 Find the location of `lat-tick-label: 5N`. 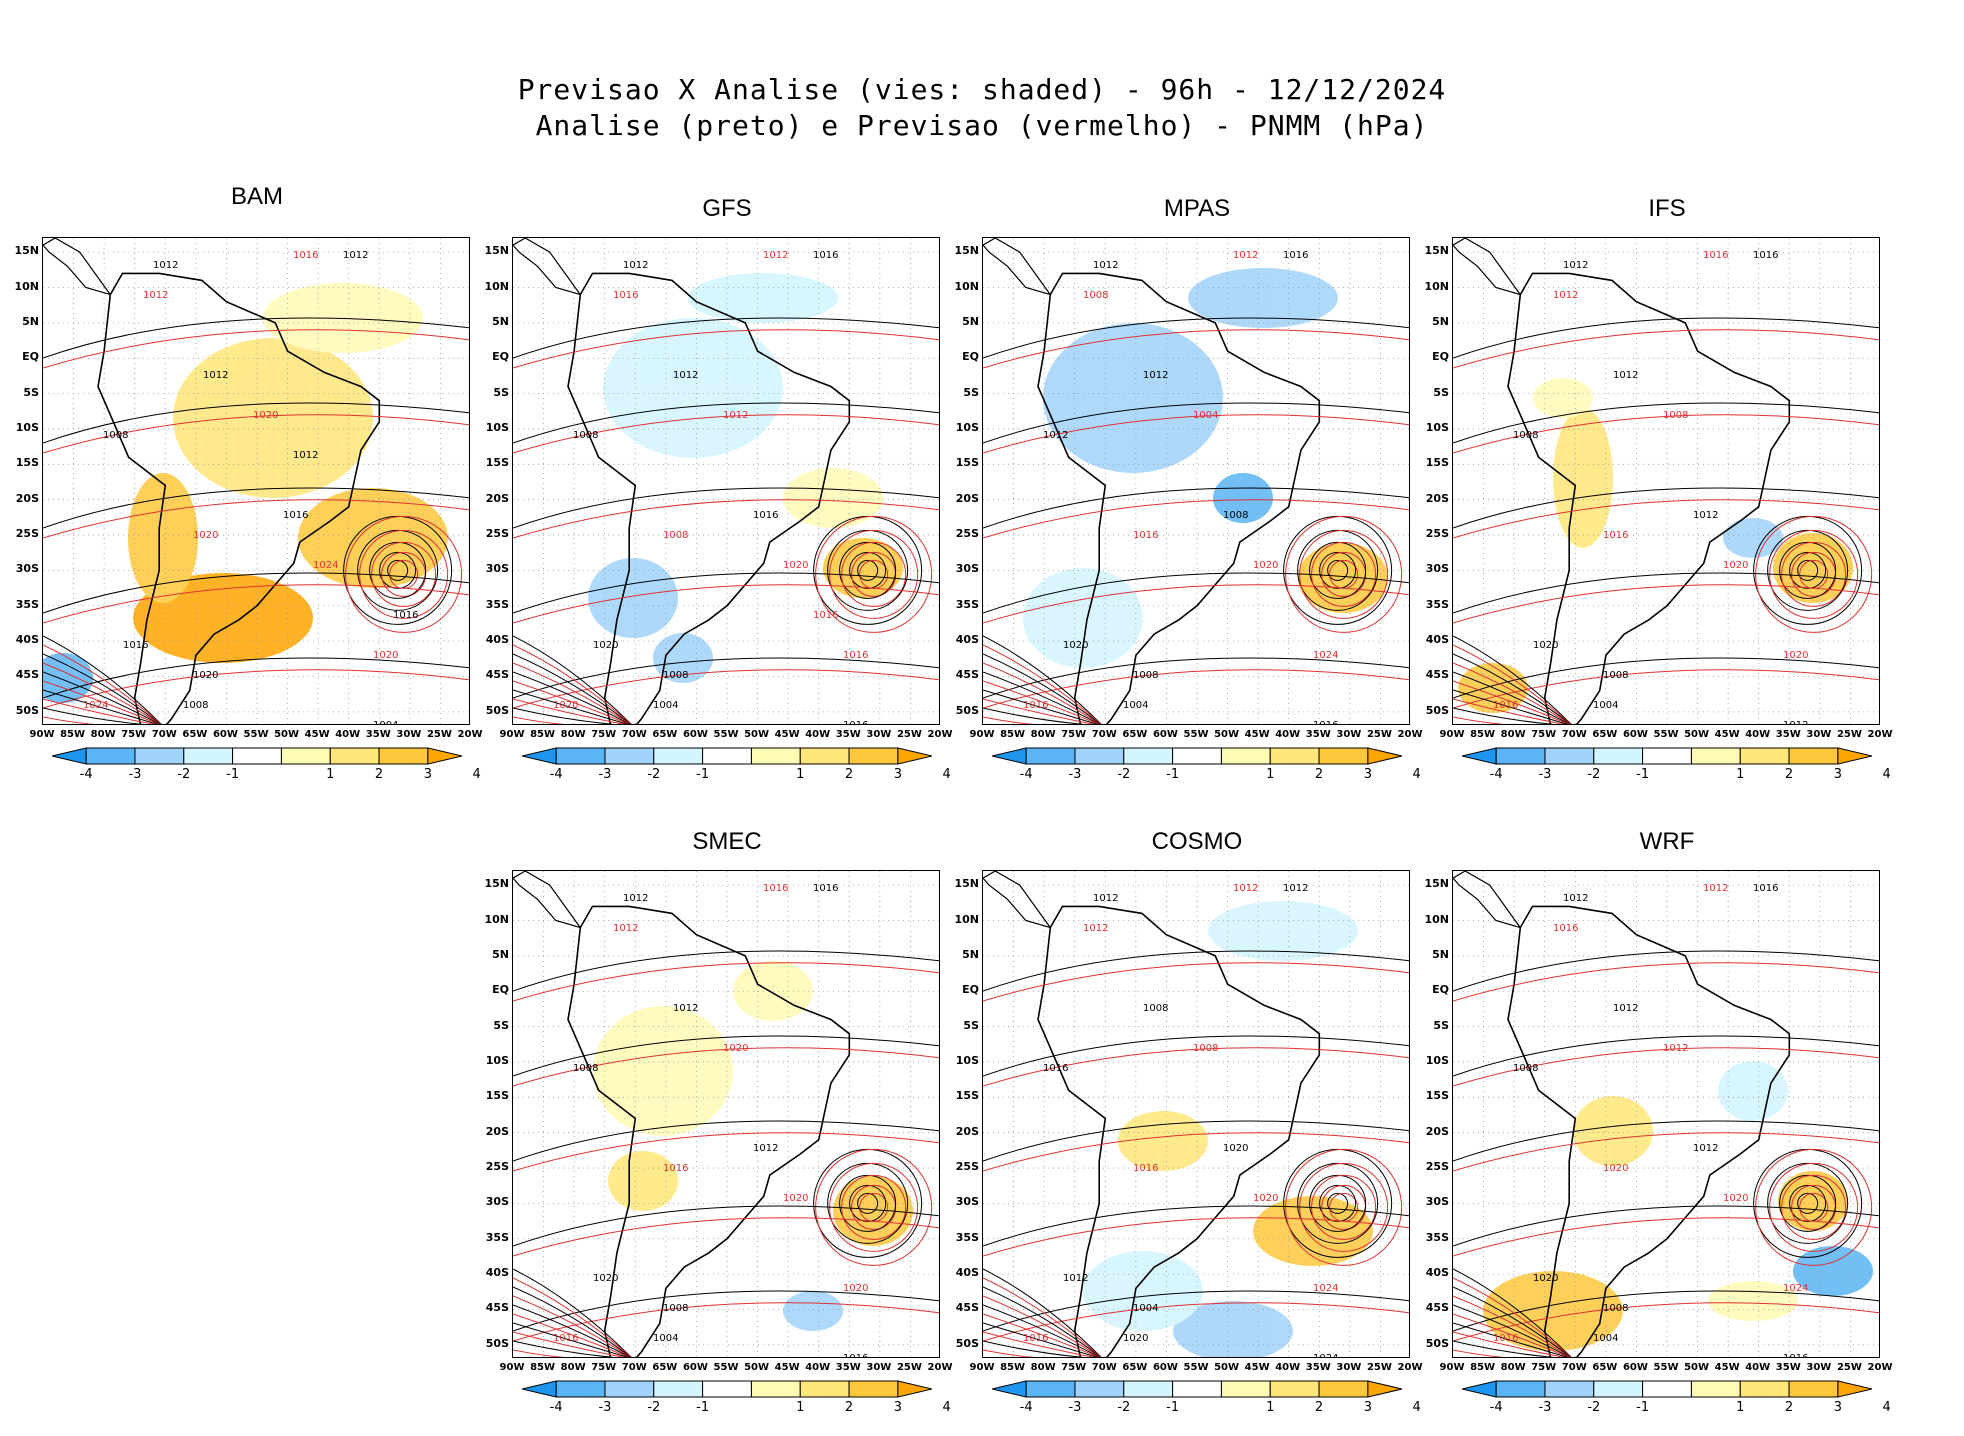

lat-tick-label: 5N is located at coordinates (1440, 321).